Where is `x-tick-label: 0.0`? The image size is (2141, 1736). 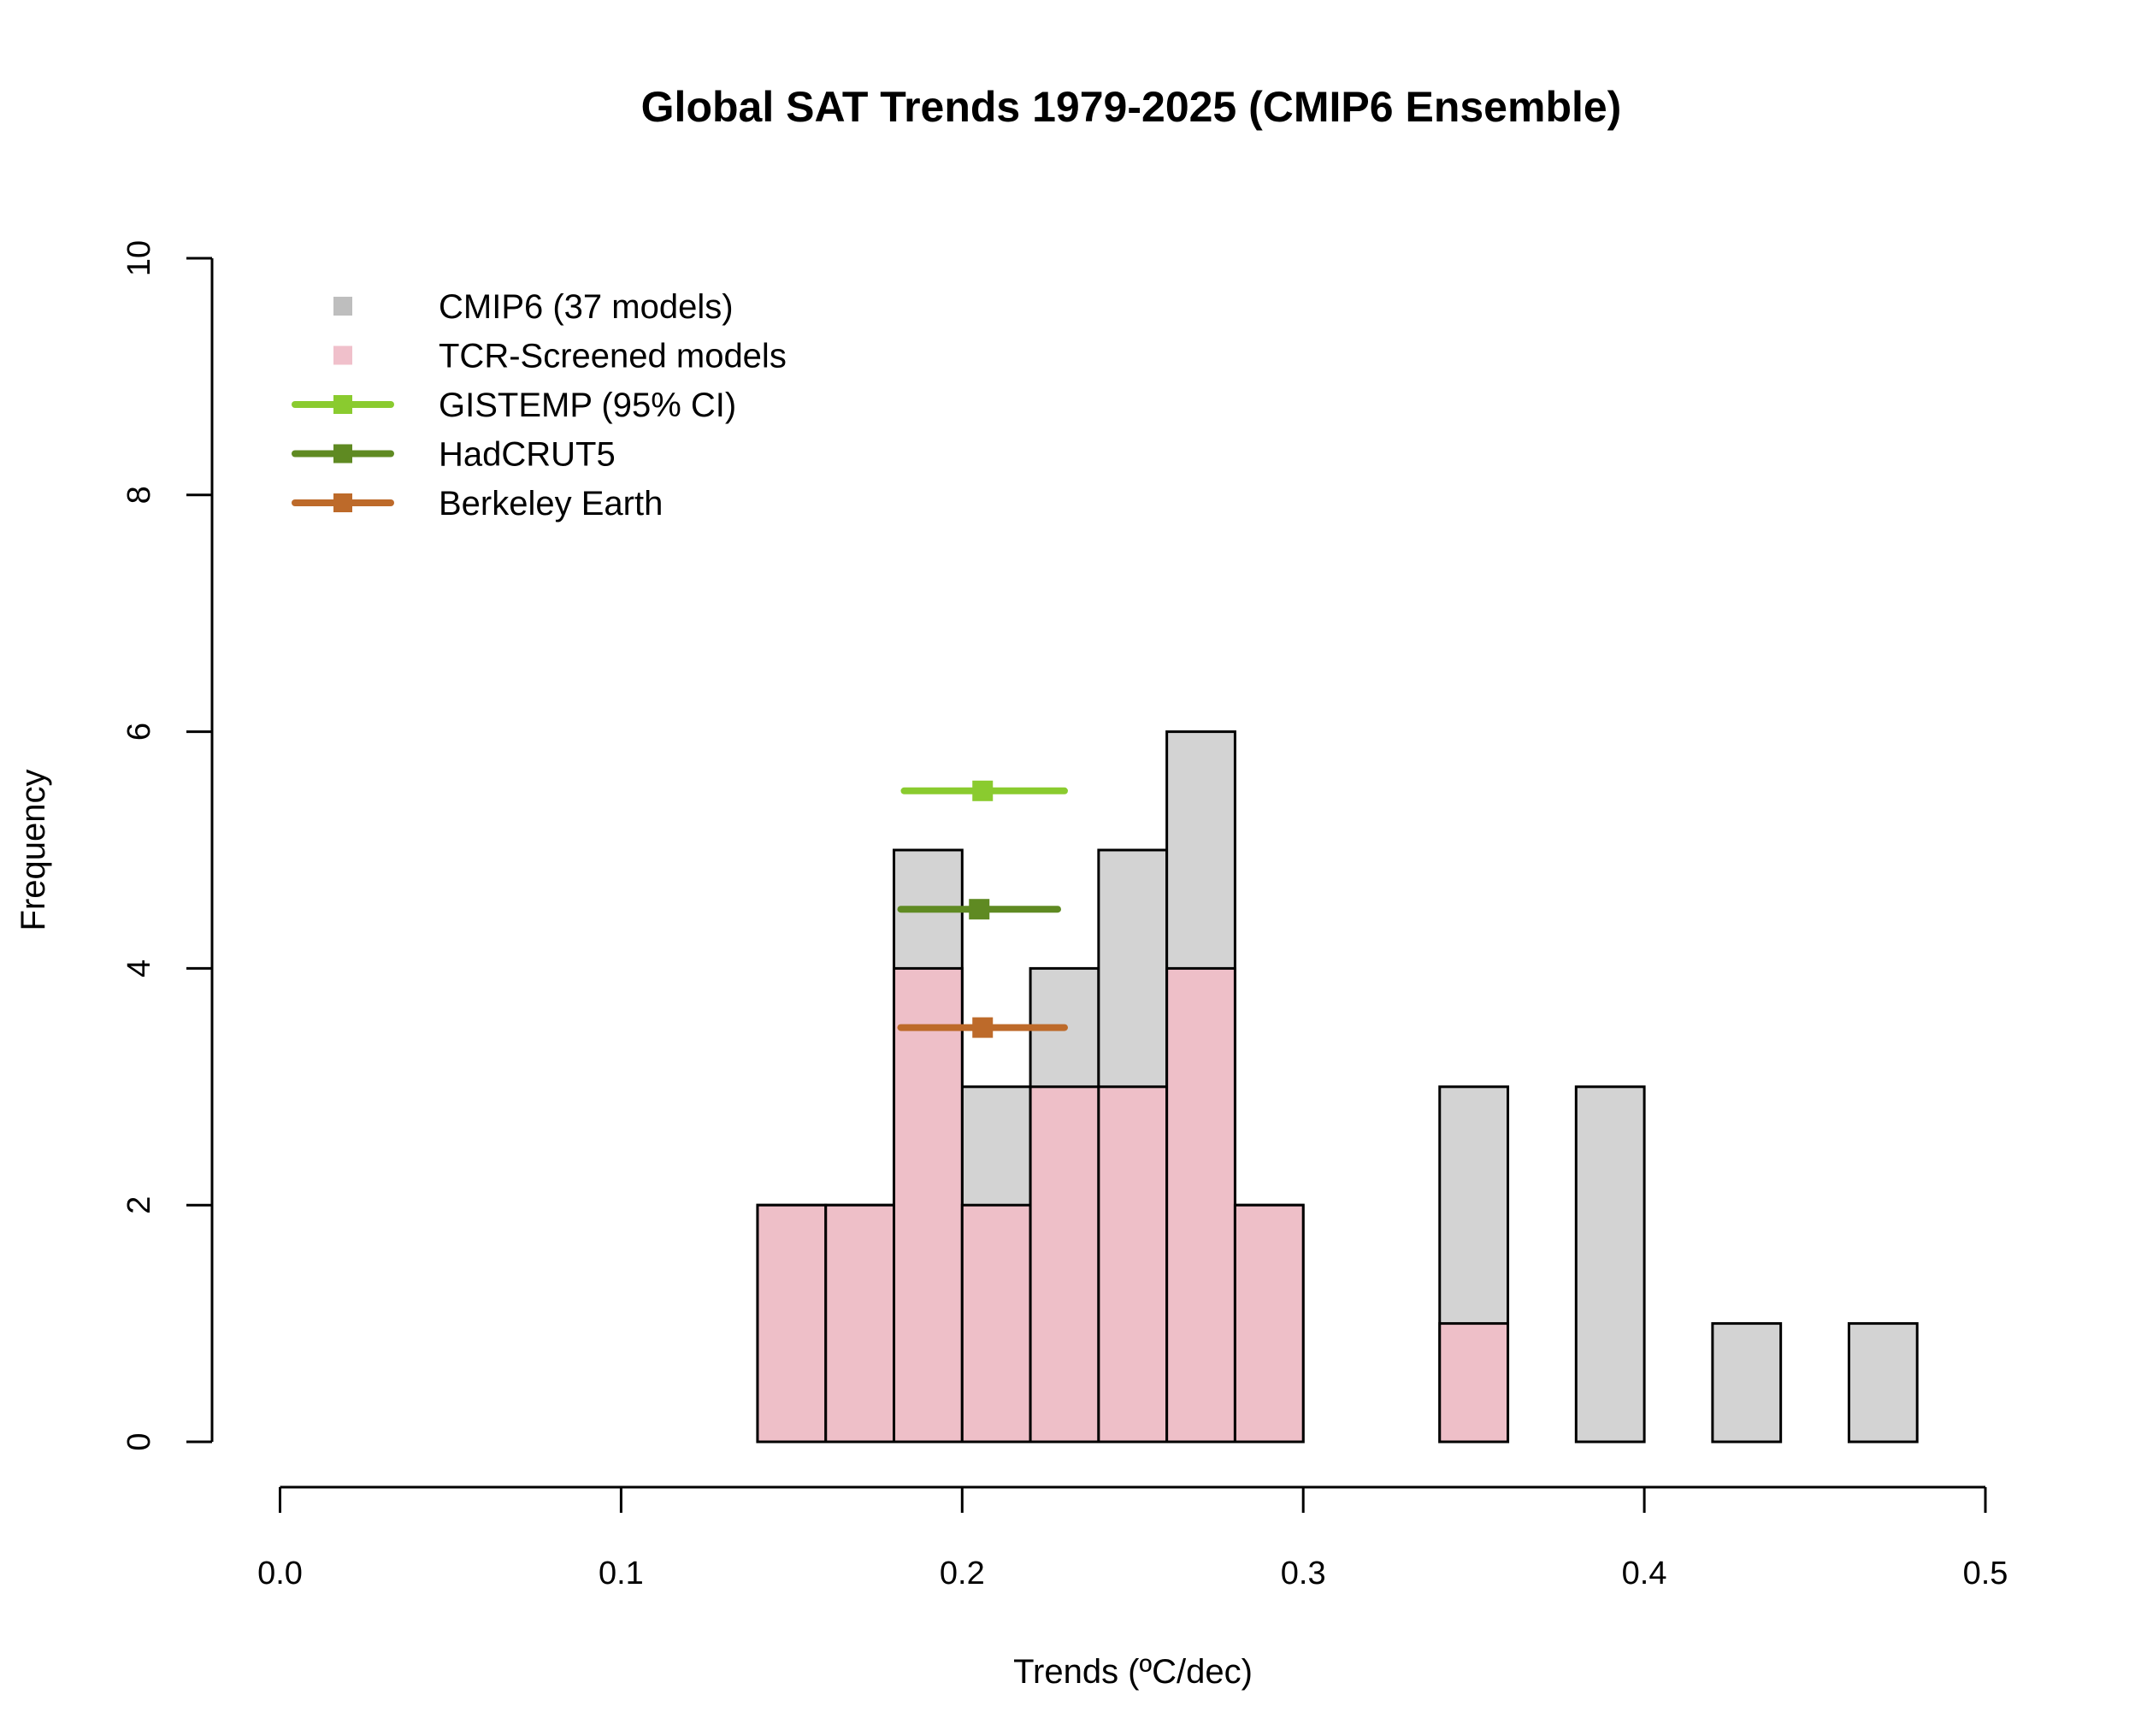
x-tick-label: 0.0 is located at coordinates (280, 1574).